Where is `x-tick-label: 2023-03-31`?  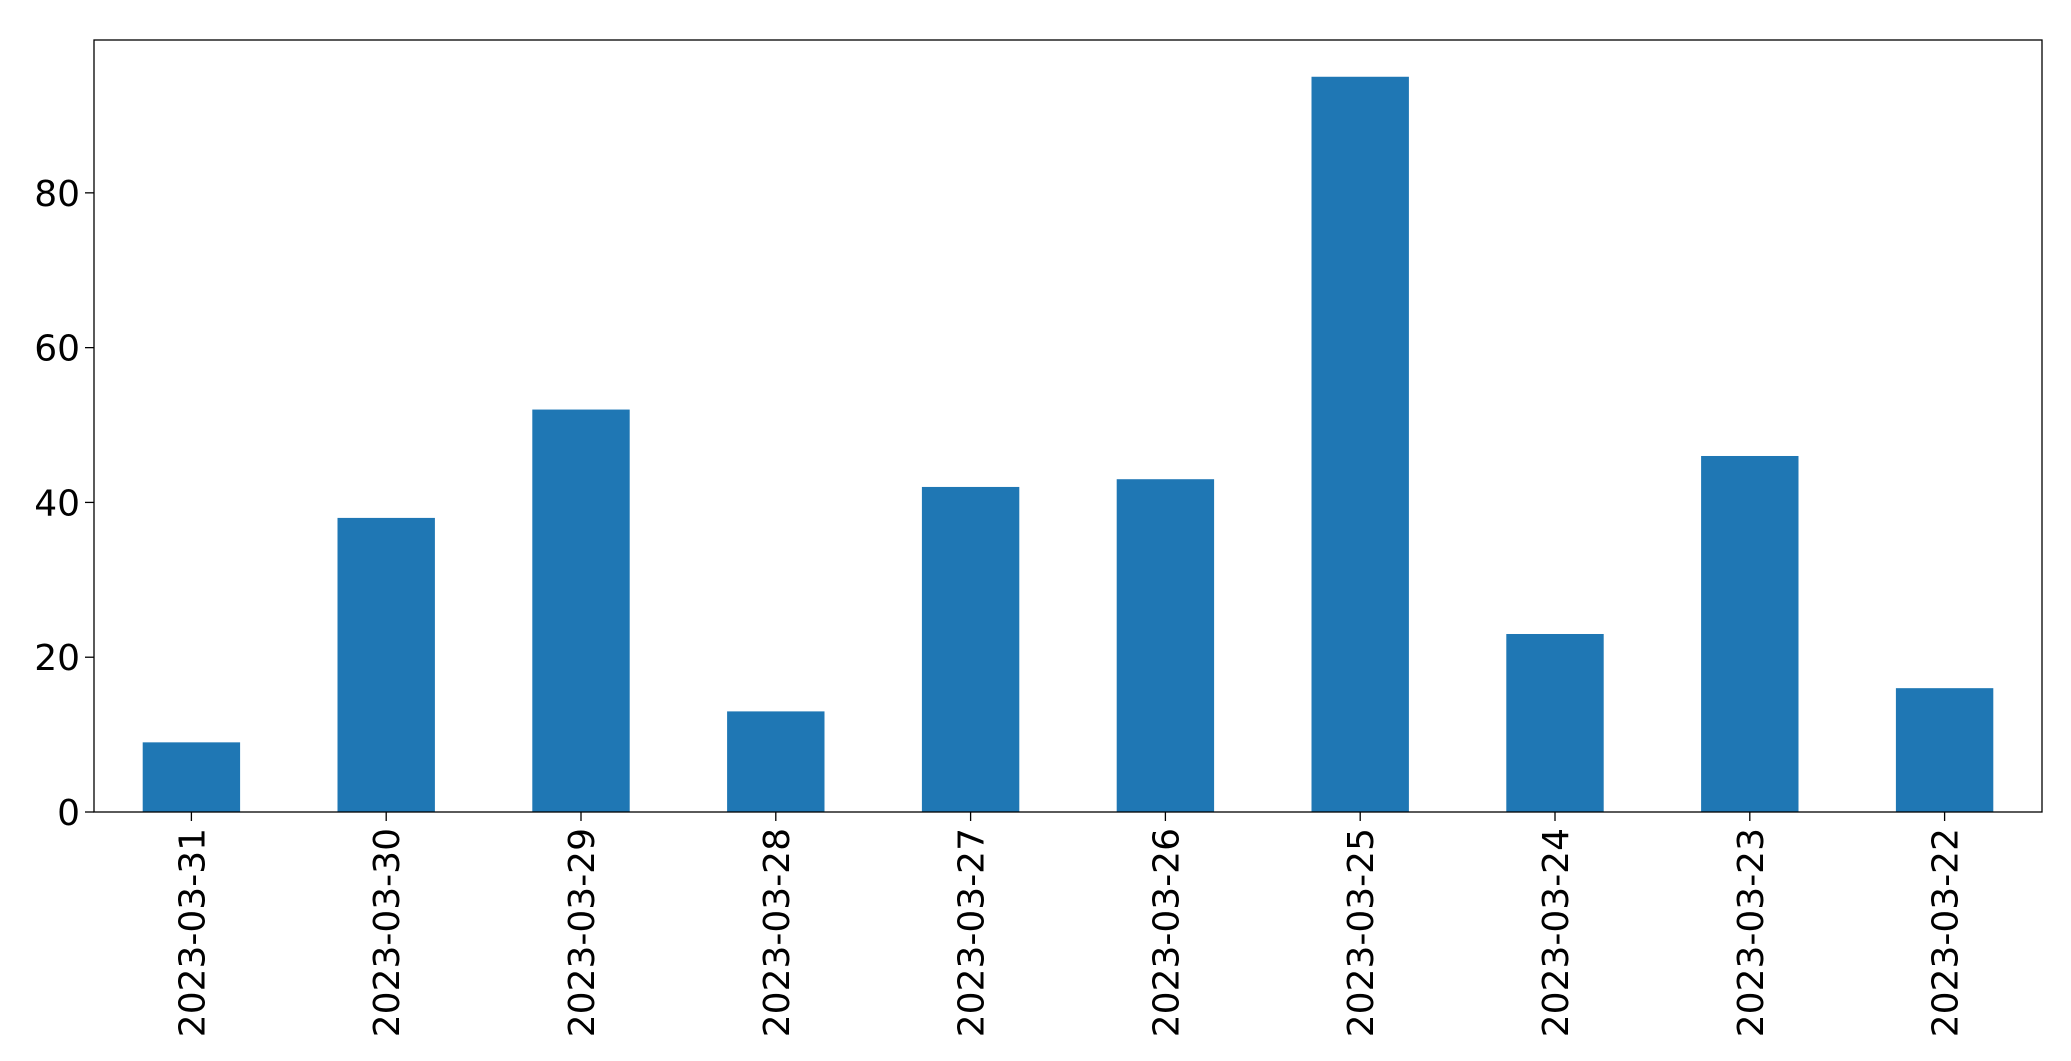 x-tick-label: 2023-03-31 is located at coordinates (192, 932).